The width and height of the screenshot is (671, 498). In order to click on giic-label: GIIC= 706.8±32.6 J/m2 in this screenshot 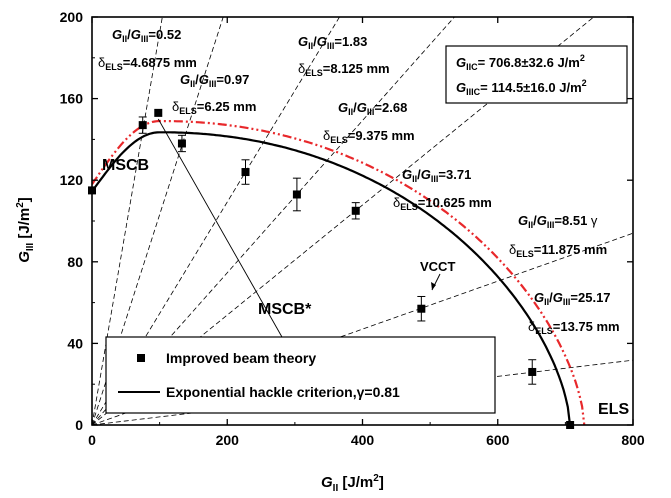, I will do `click(520, 62)`.